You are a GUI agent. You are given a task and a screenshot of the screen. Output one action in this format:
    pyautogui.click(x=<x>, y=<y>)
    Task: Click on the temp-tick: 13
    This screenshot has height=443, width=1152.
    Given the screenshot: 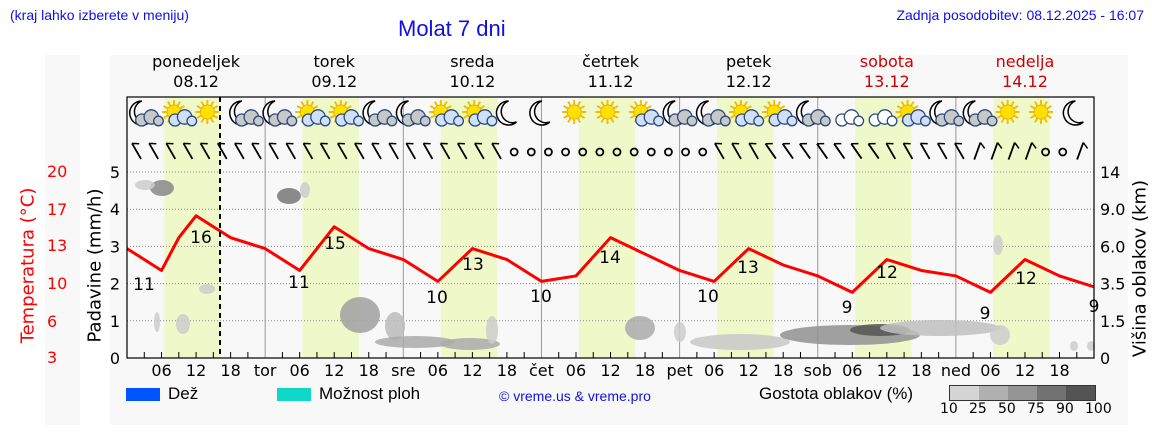 What is the action you would take?
    pyautogui.click(x=57, y=245)
    